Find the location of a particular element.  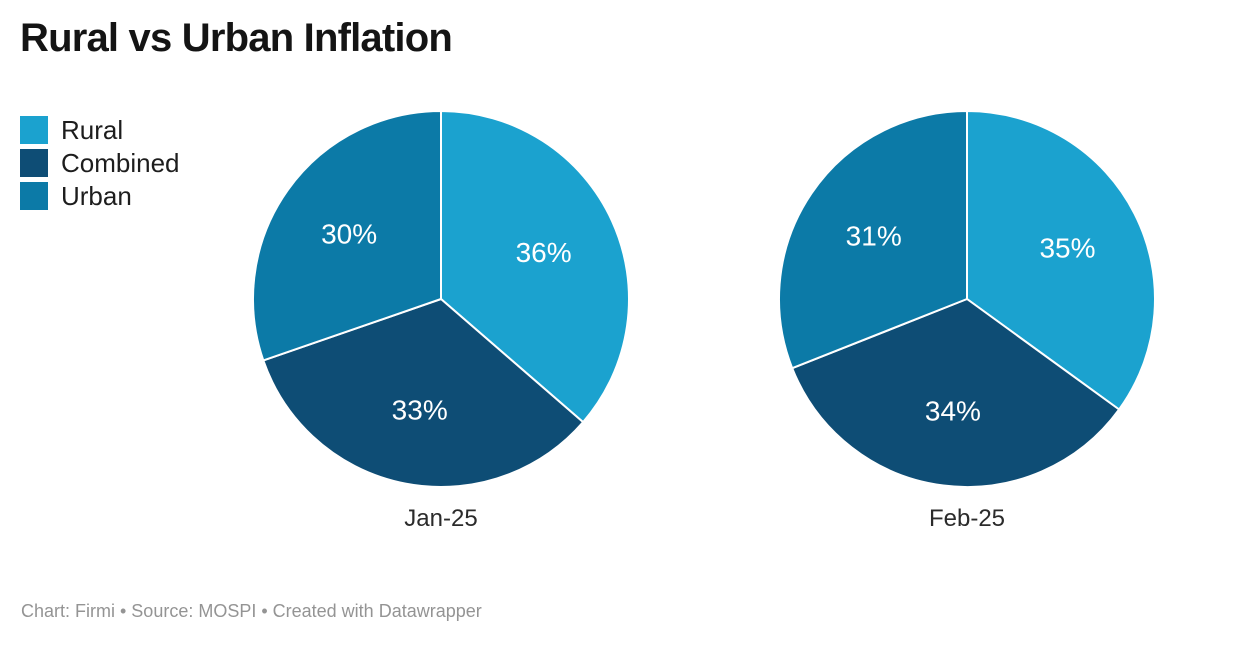

slice-value-label: 36% is located at coordinates (544, 252).